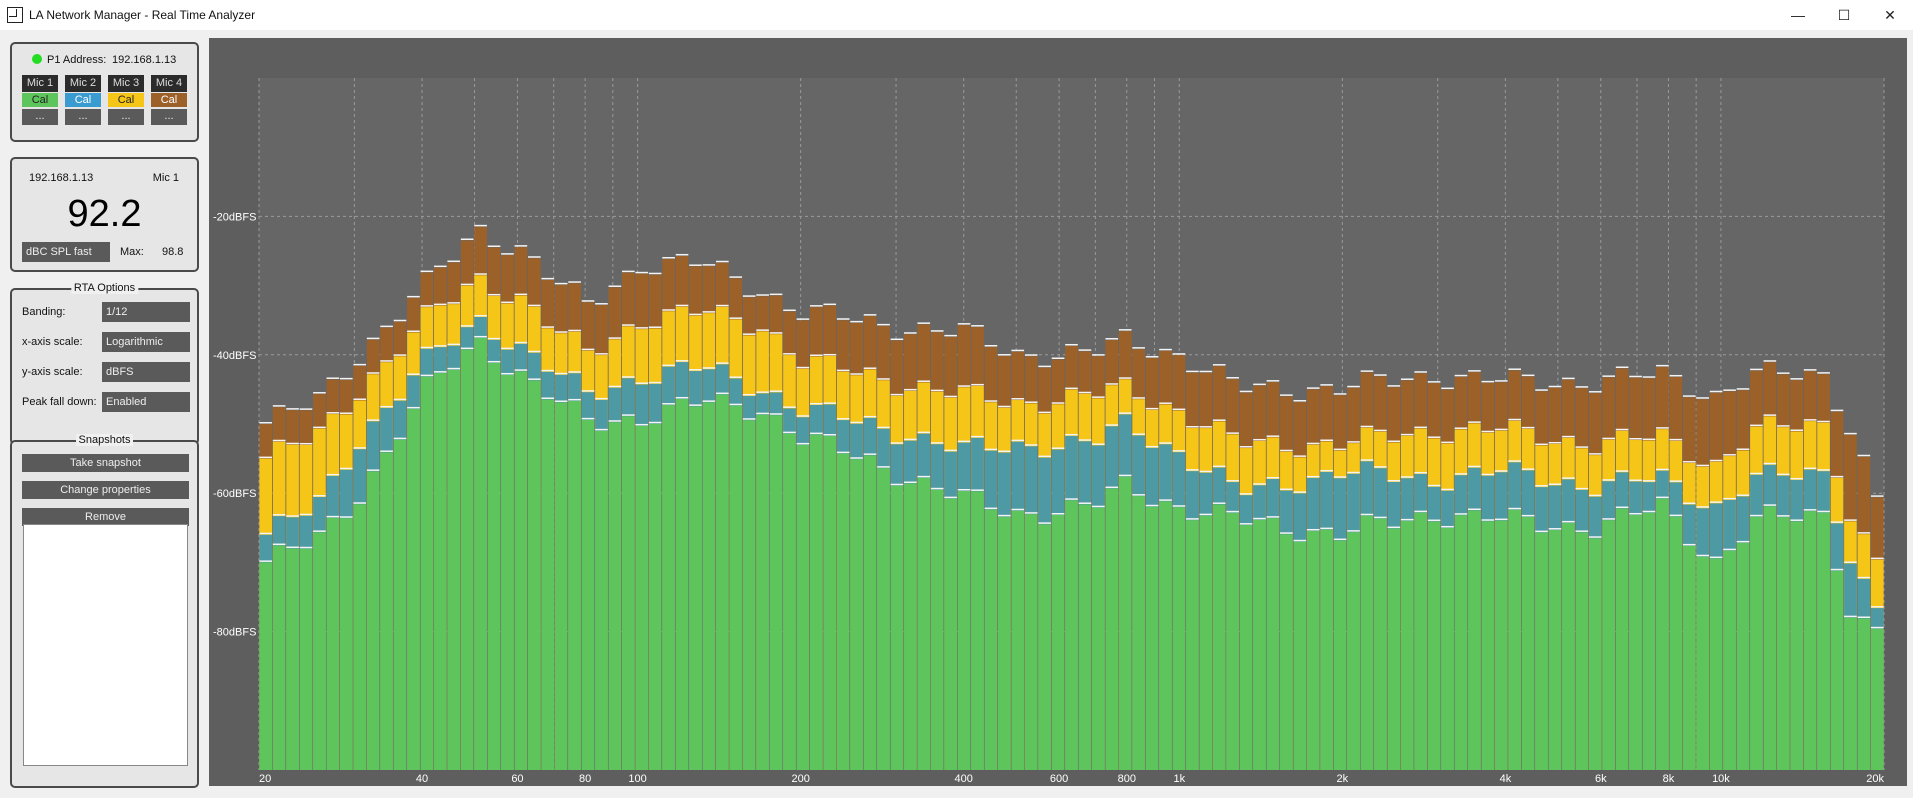 This screenshot has width=1913, height=798. Describe the element at coordinates (40, 100) in the screenshot. I see `mic-1-cal: Cal` at that location.